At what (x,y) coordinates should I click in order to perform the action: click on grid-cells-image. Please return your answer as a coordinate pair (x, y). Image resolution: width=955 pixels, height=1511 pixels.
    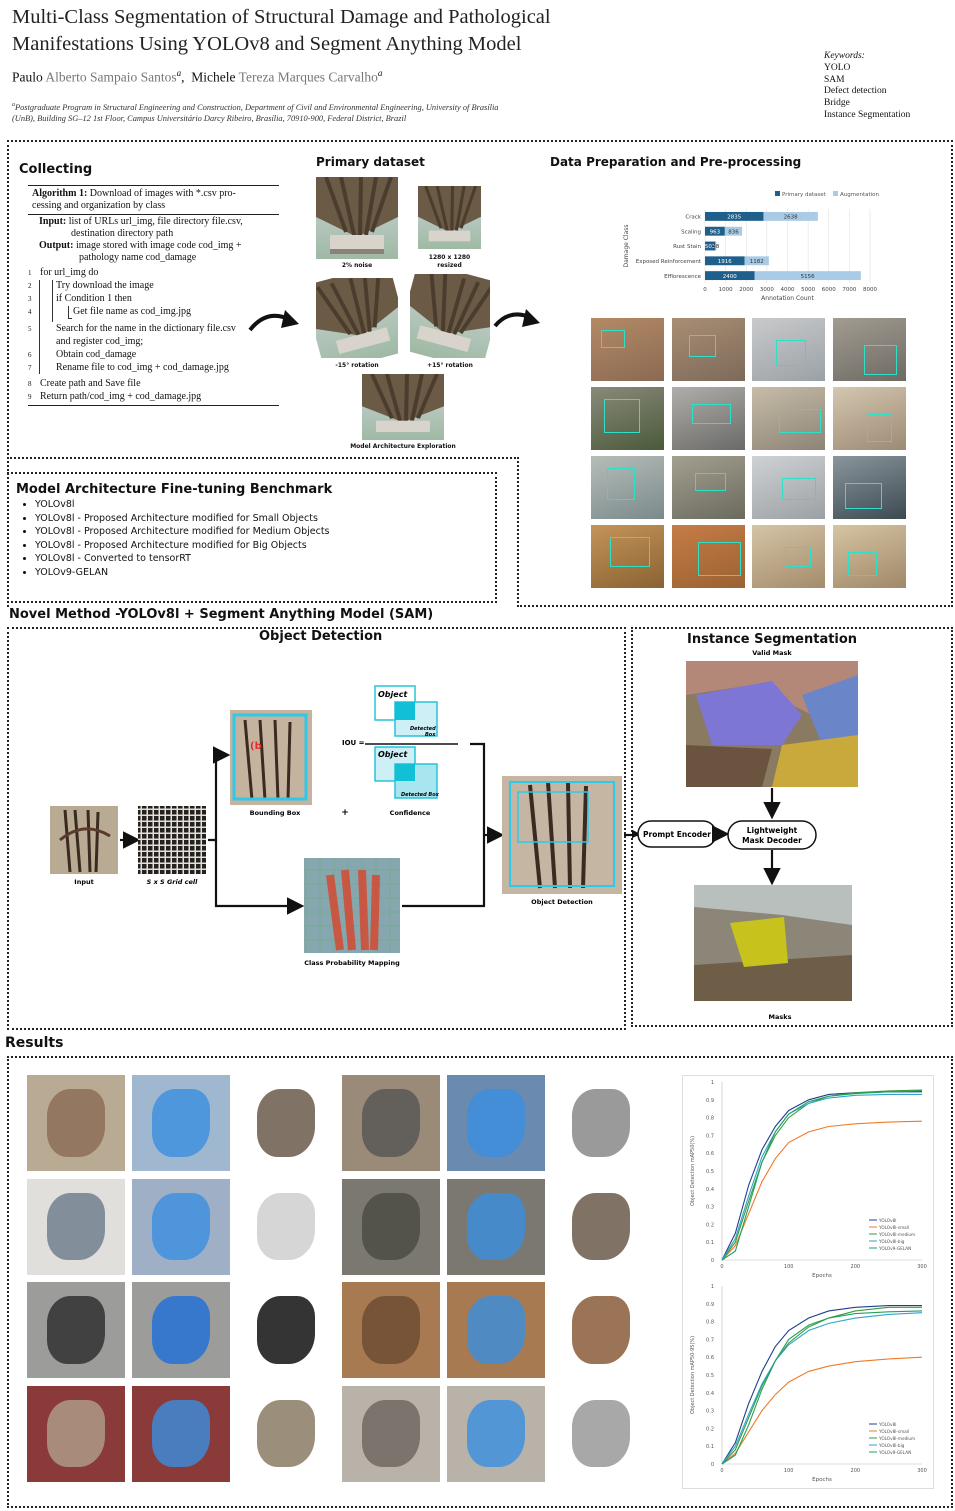
    Looking at the image, I should click on (172, 840).